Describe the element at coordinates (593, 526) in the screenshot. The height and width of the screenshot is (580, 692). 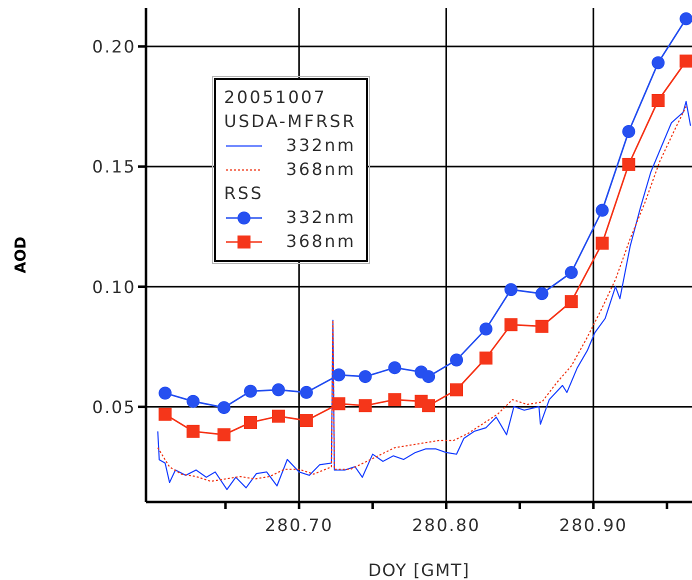
I see `x-tick-label: 280.90` at that location.